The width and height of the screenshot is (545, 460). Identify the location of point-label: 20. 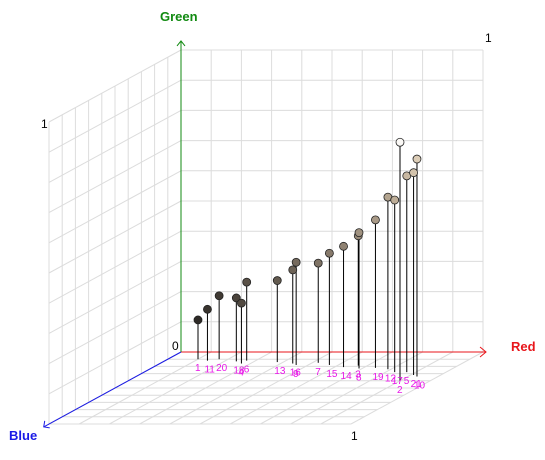
(222, 368).